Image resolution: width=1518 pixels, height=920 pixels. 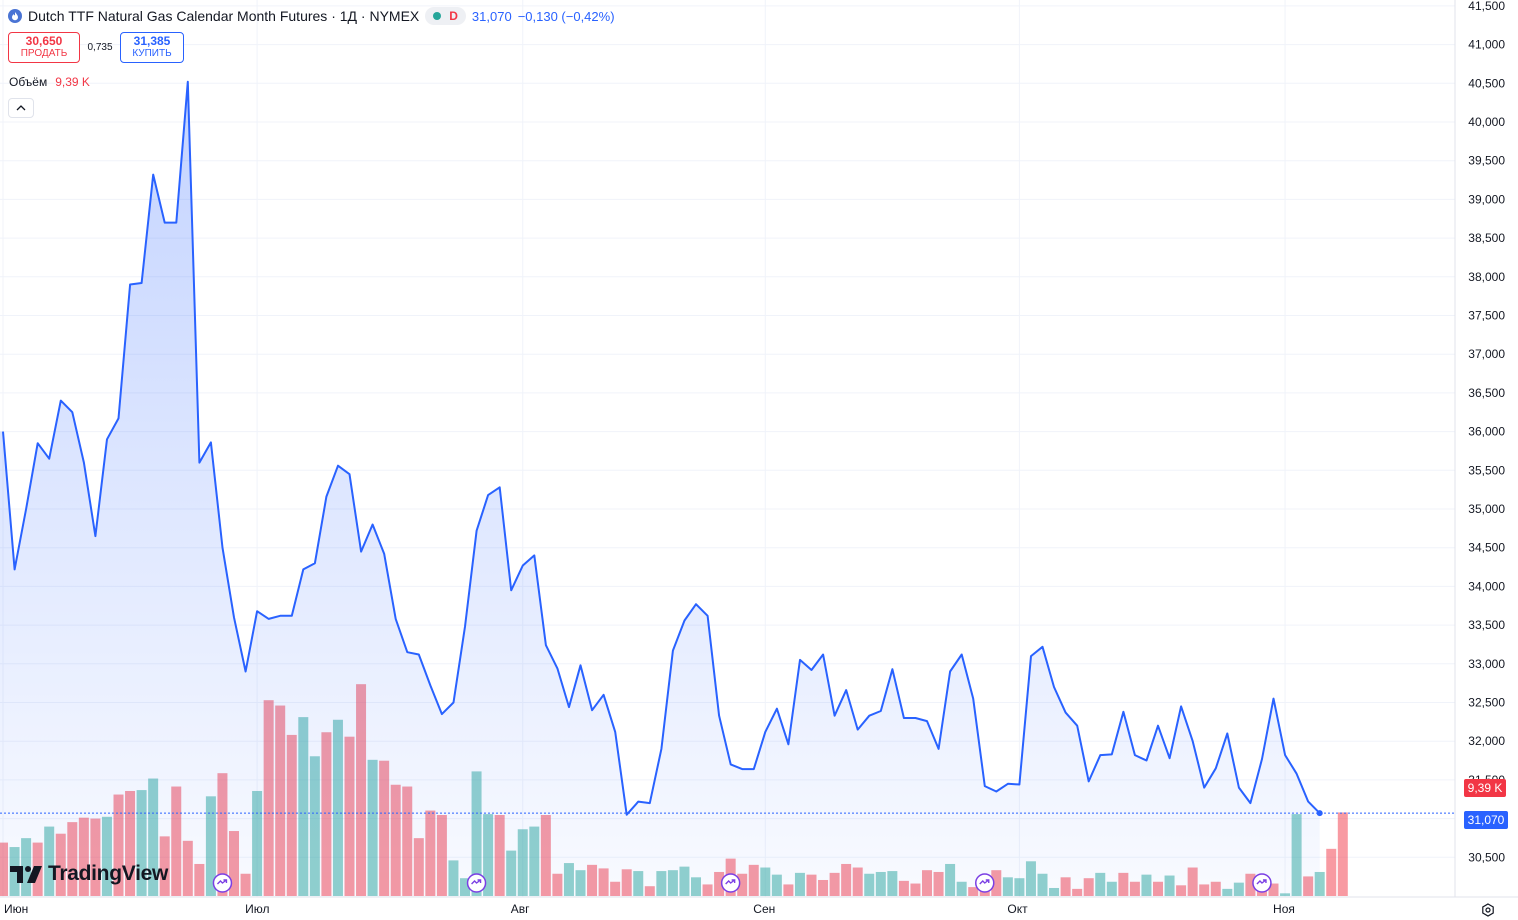 I want to click on price-tick-label: 34,000, so click(x=1486, y=586).